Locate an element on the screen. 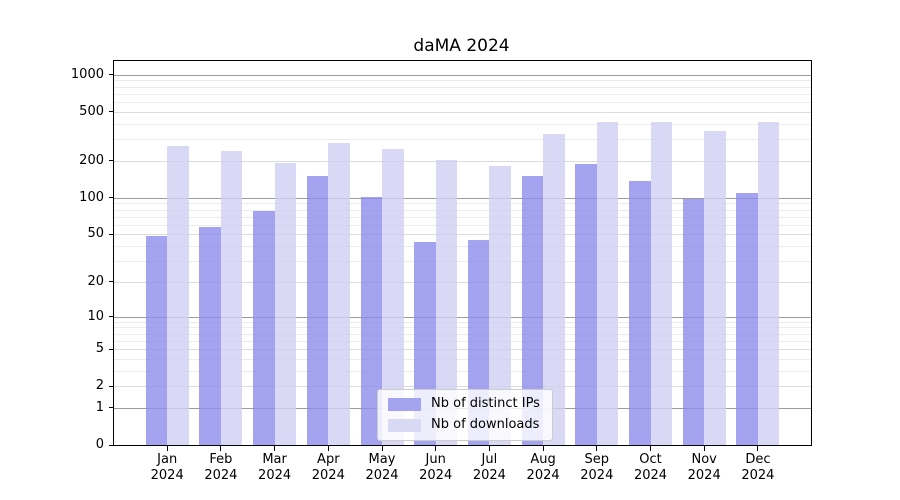 This screenshot has width=900, height=500. y-tick-label: 10 is located at coordinates (95, 316).